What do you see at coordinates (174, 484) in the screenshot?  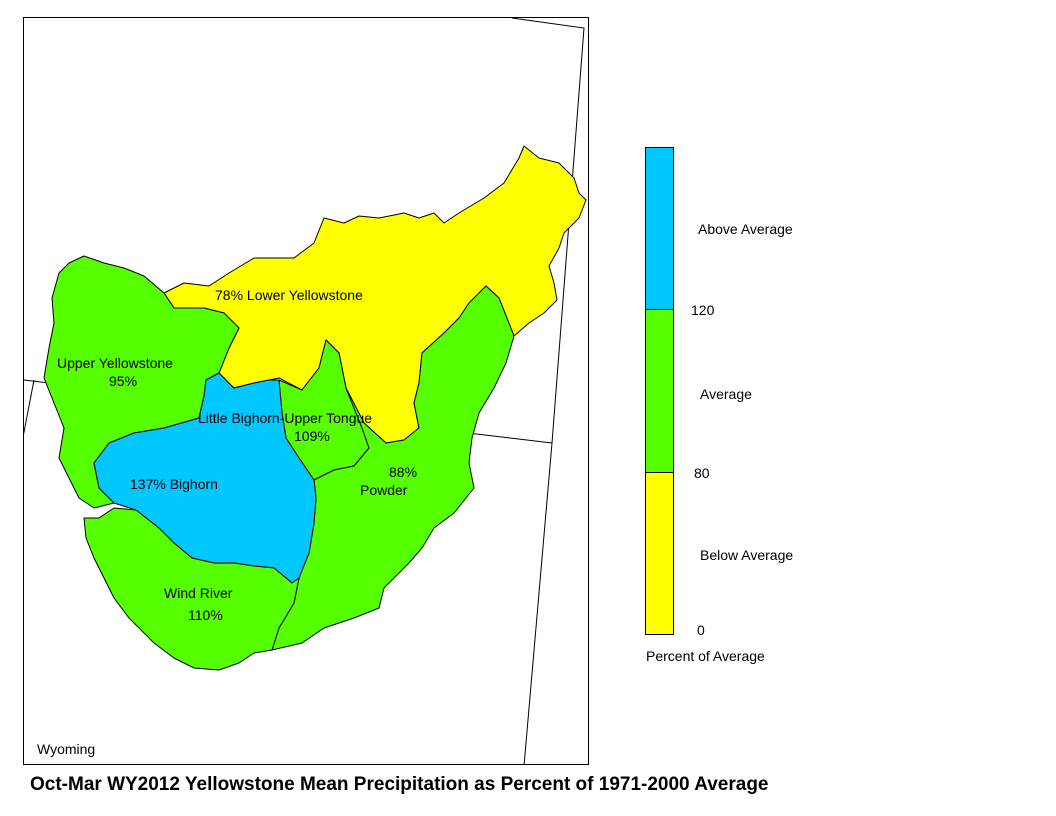 I see `label-bighorn: 137% Bighorn` at bounding box center [174, 484].